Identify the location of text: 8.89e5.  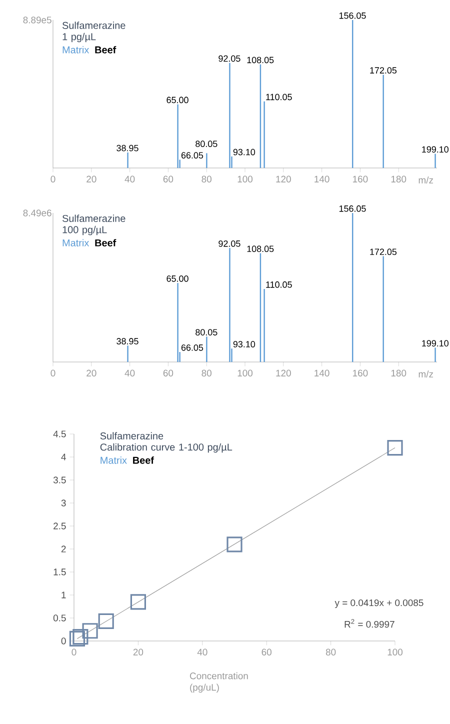
(37, 20).